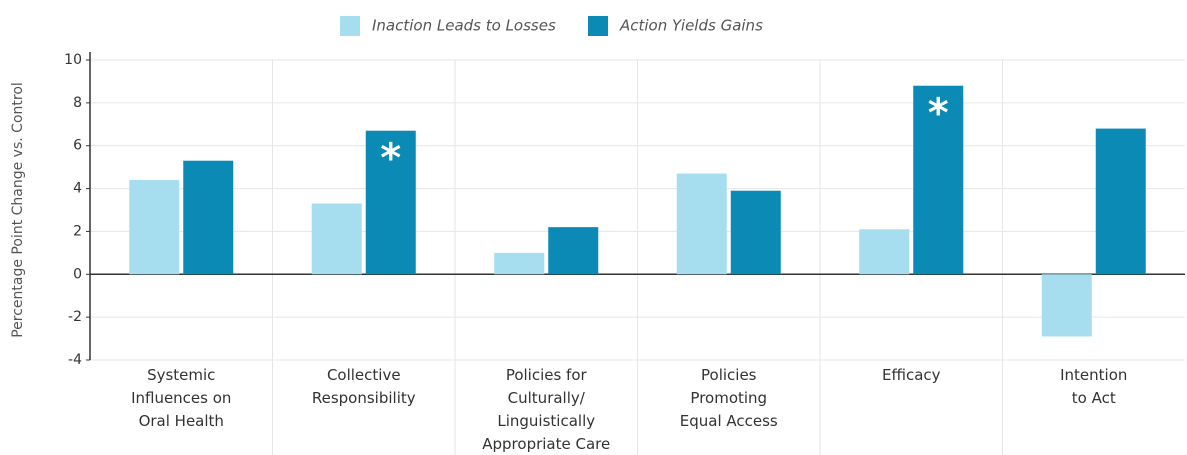  I want to click on x-tick-label: Systemic Influences on Oral Health, so click(181, 398).